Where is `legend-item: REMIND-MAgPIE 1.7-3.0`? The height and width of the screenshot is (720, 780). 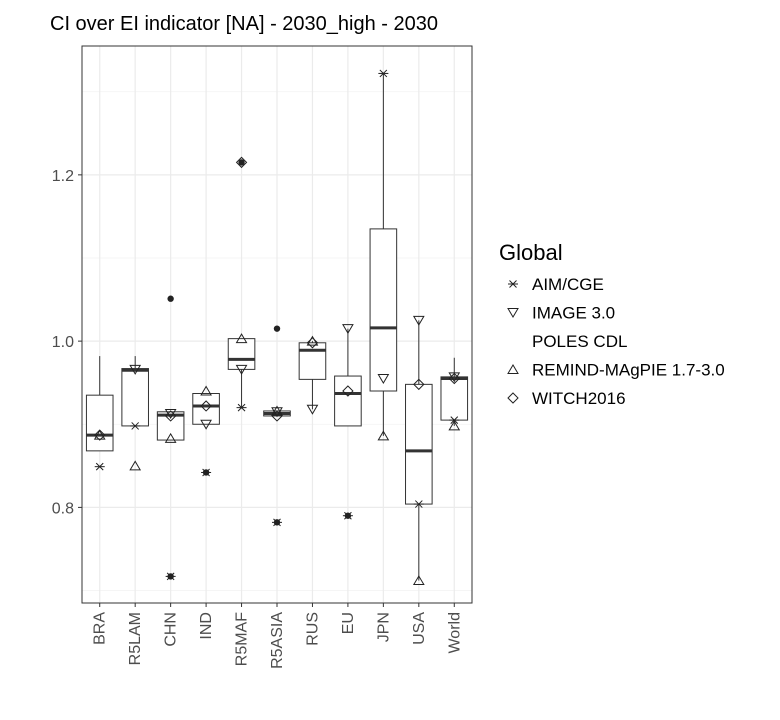 legend-item: REMIND-MAgPIE 1.7-3.0 is located at coordinates (616, 370).